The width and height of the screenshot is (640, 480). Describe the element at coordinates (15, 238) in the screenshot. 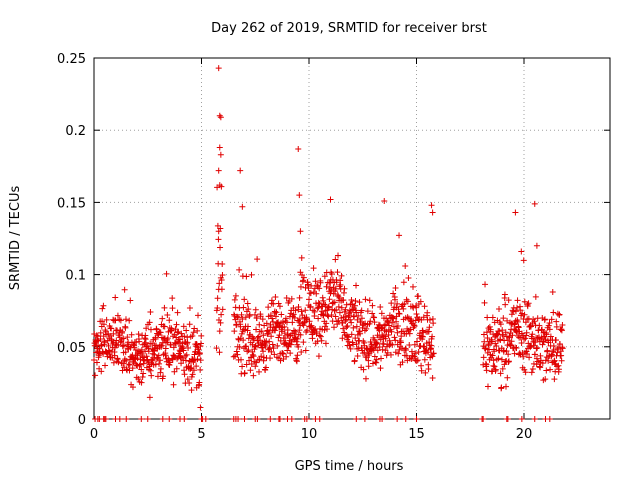

I see `y-axis-label: SRMTID / TECUs` at that location.